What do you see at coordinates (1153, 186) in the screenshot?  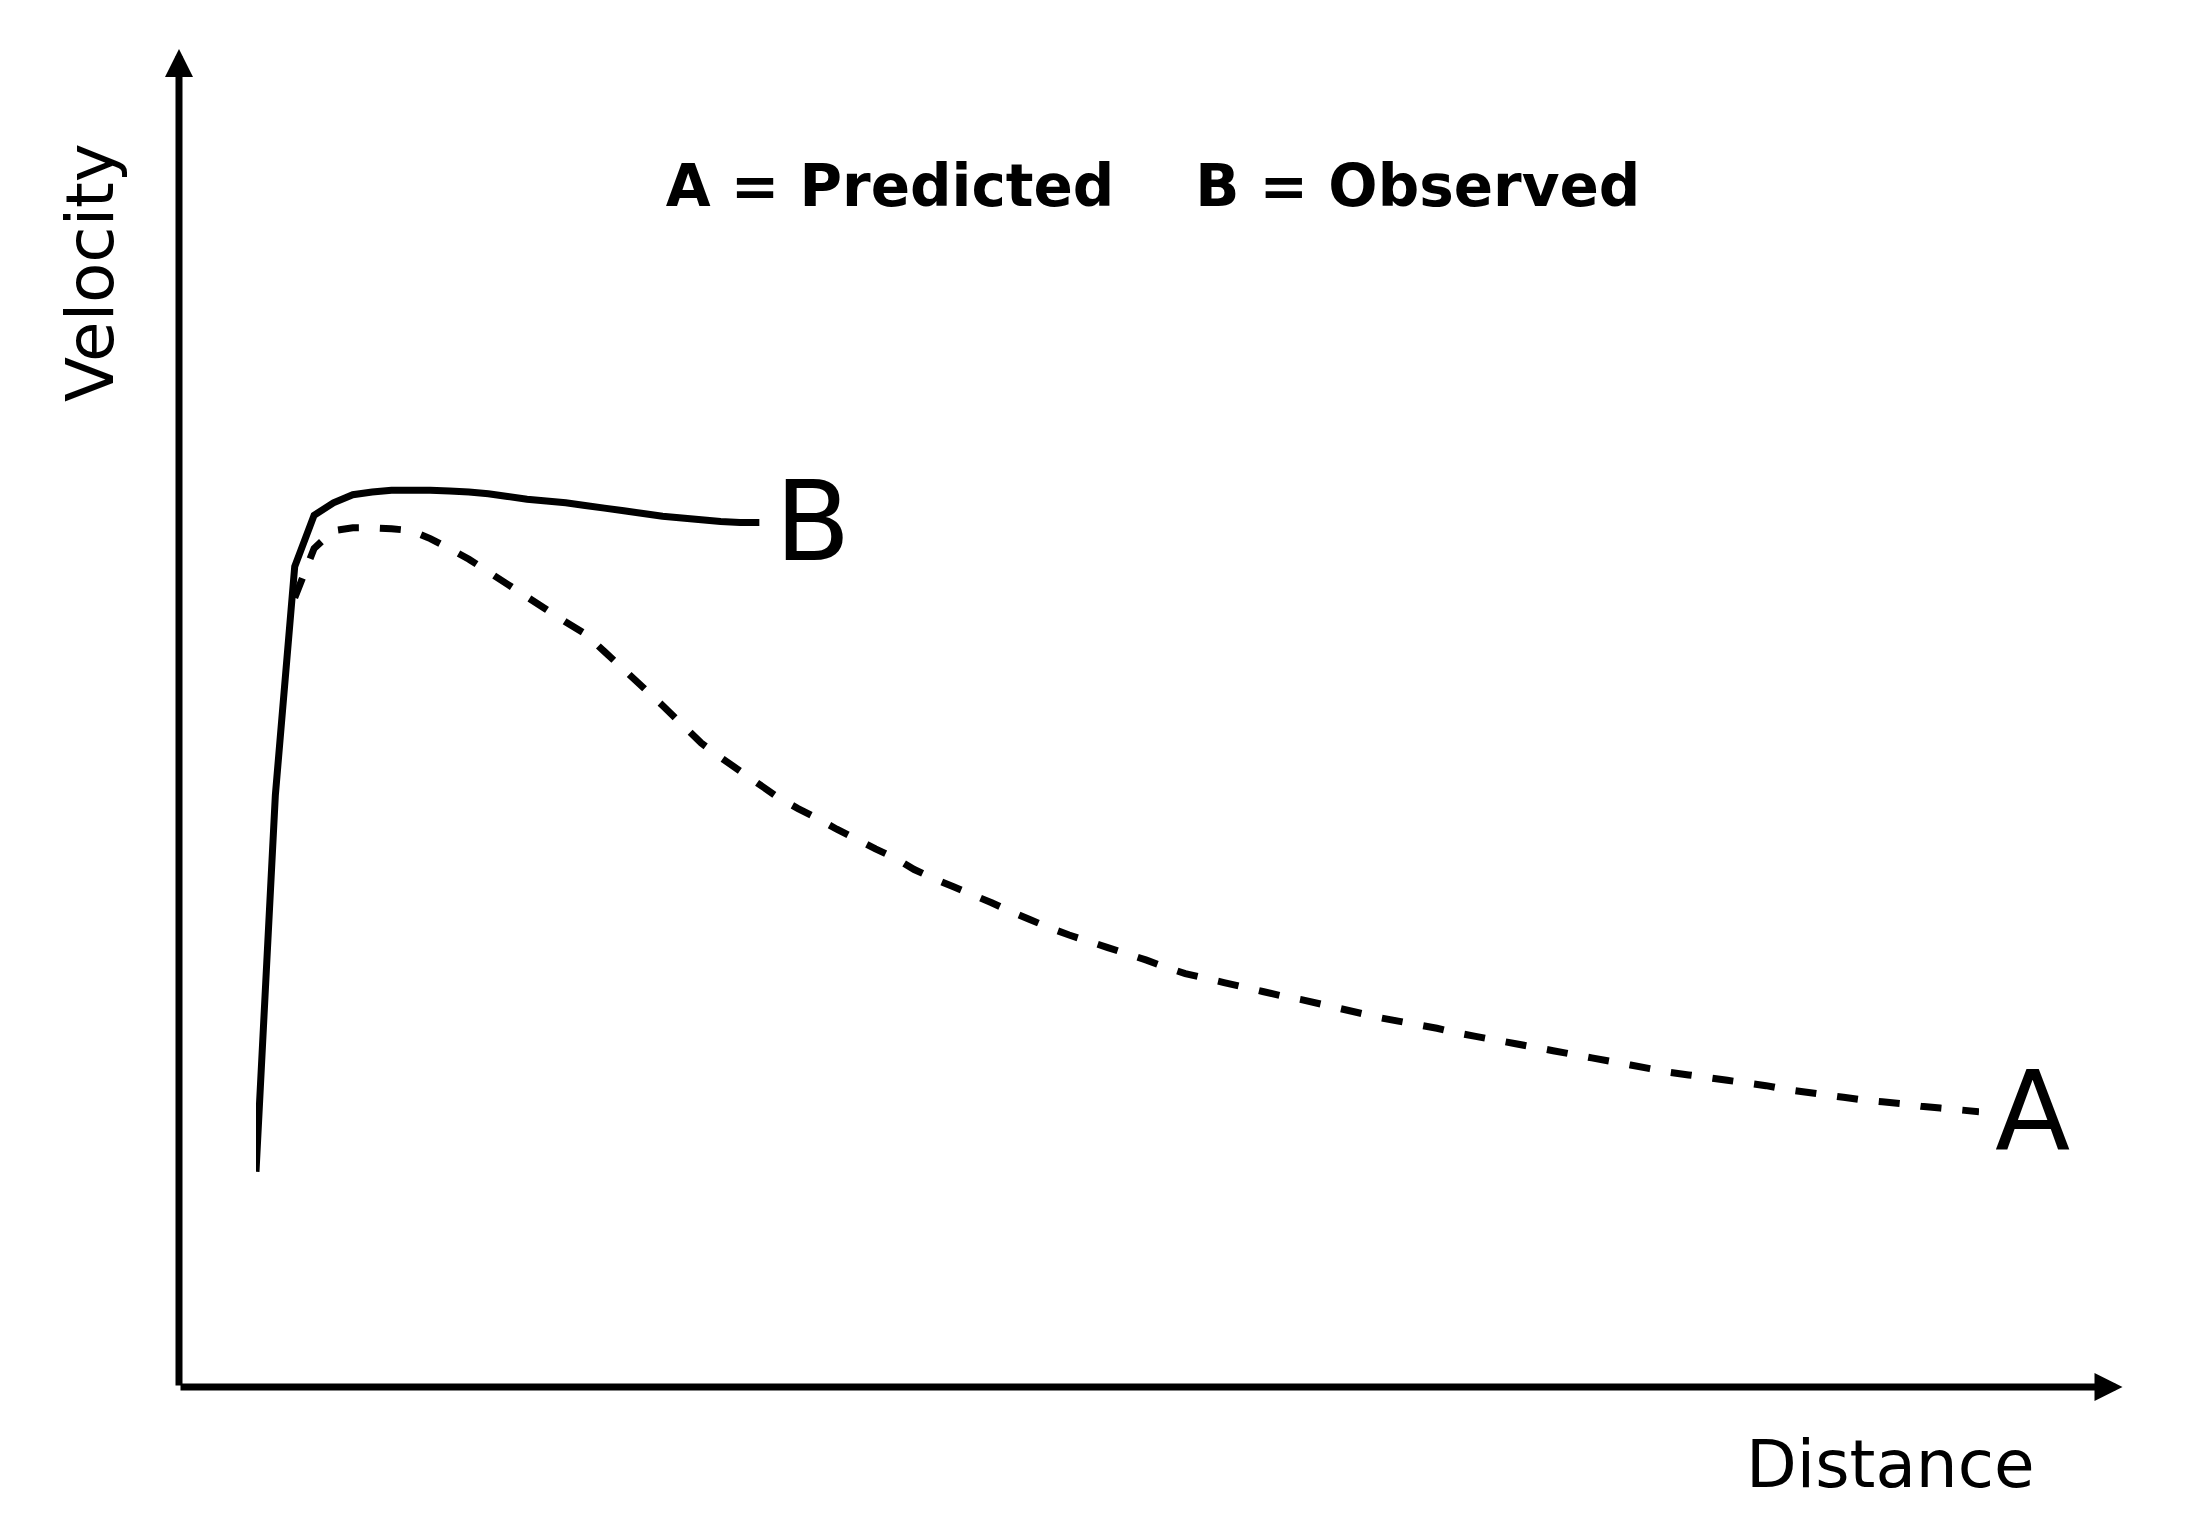 I see `chart-title: A = Predicted B = Observed` at bounding box center [1153, 186].